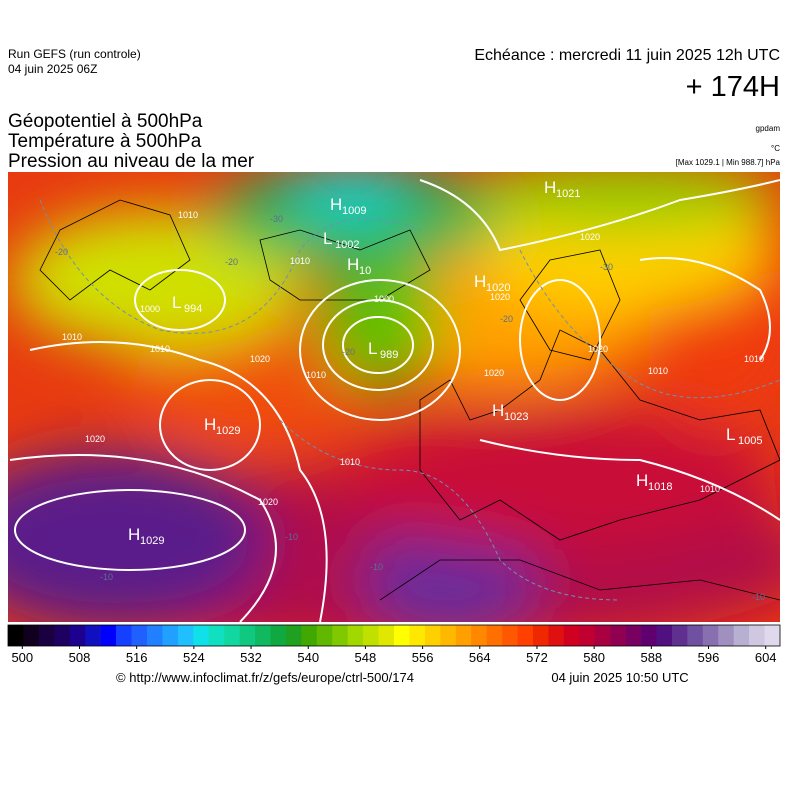 This screenshot has height=789, width=788. Describe the element at coordinates (137, 657) in the screenshot. I see `colorbar-tick-label: 516` at that location.